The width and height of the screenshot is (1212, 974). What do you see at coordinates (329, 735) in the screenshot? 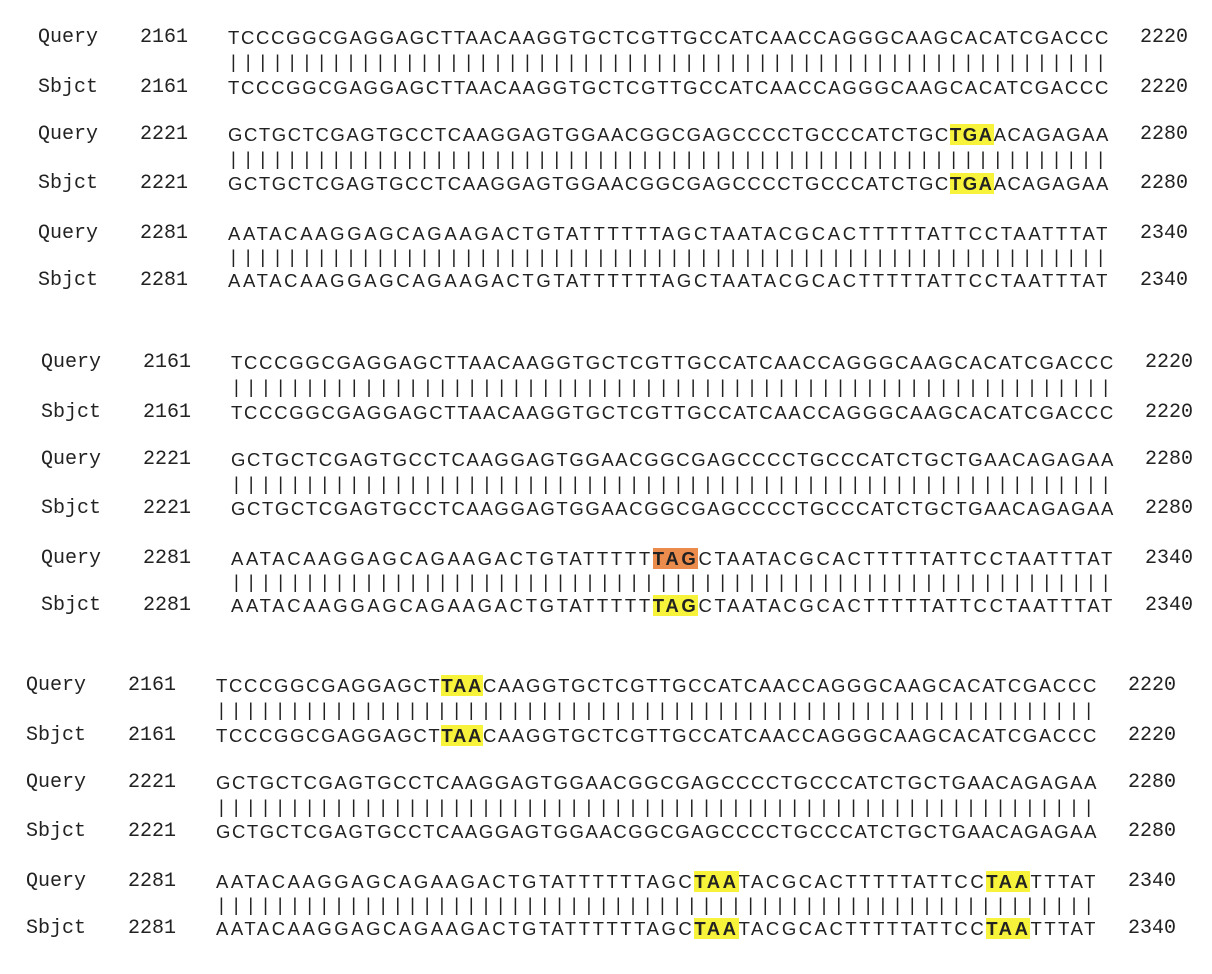
I see `sequence-segment: TCCCGGCGAGGAGCT` at bounding box center [329, 735].